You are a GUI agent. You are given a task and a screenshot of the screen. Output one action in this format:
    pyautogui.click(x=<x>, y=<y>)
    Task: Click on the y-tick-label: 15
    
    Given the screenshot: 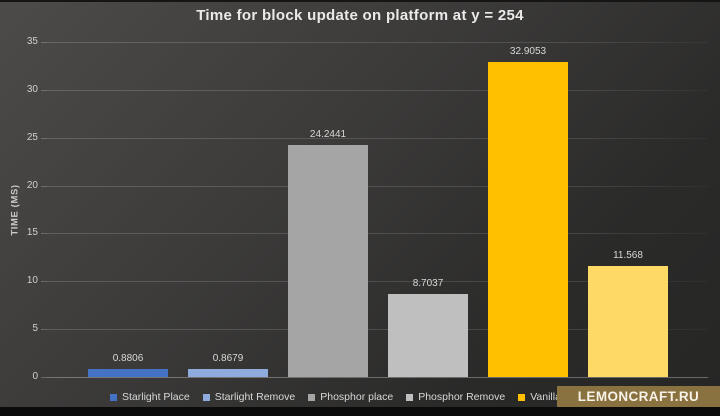 What is the action you would take?
    pyautogui.click(x=32, y=233)
    